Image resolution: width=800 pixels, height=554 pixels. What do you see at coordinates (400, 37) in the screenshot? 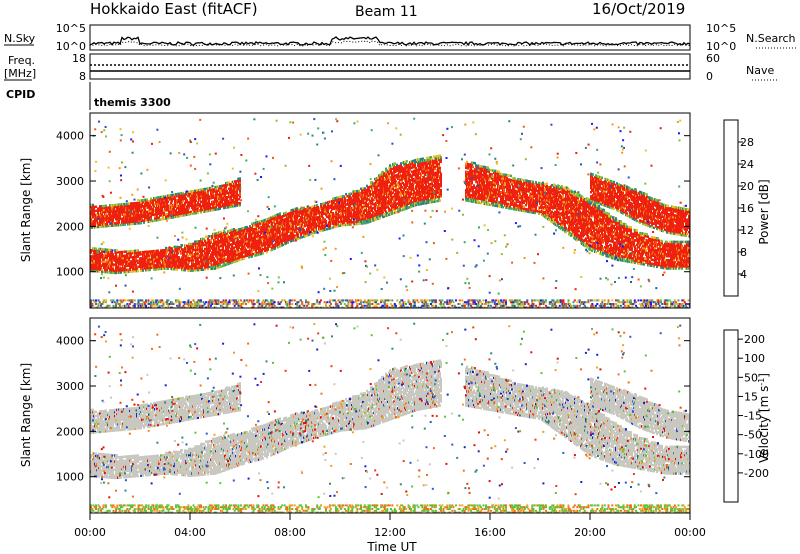
I see `nsky-panel: N.Sky 10^5 10^0 10^5 10^0 N.Search` at bounding box center [400, 37].